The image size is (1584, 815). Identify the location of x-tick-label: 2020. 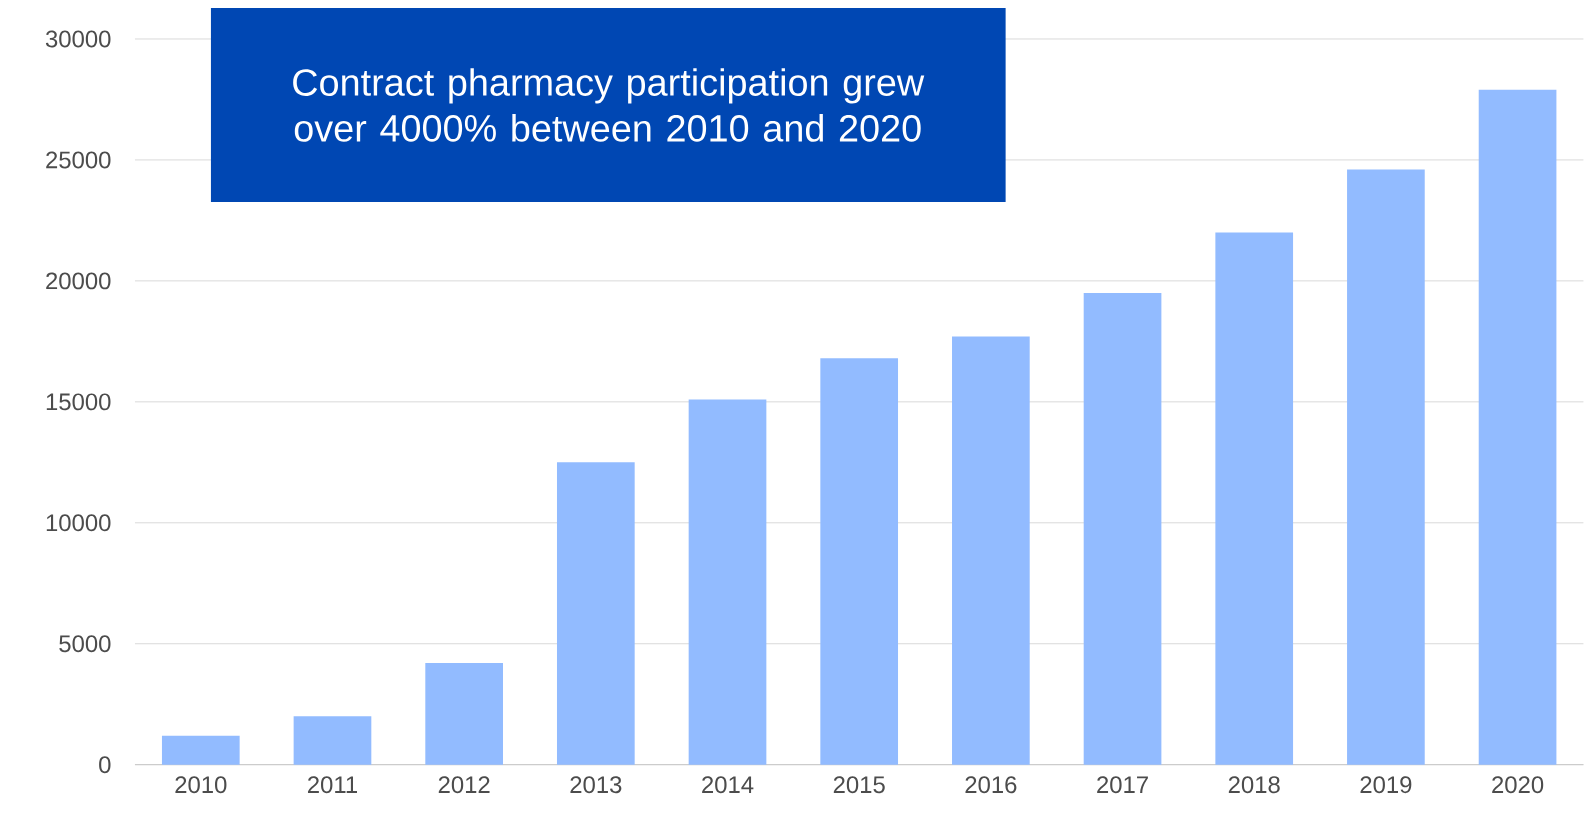
(1518, 785).